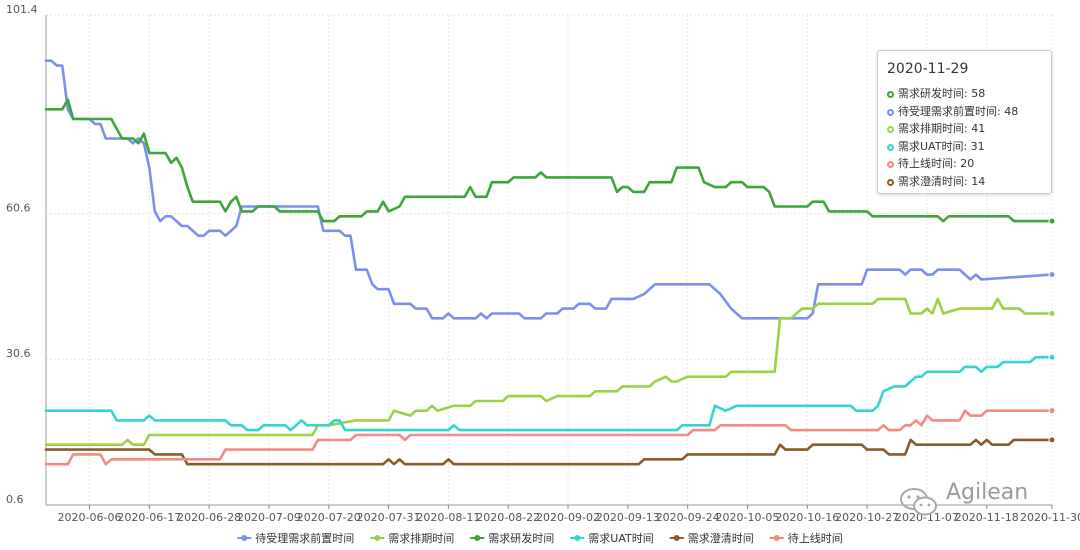 This screenshot has height=550, width=1080. I want to click on x-tick-label: 2020-11-30, so click(1050, 517).